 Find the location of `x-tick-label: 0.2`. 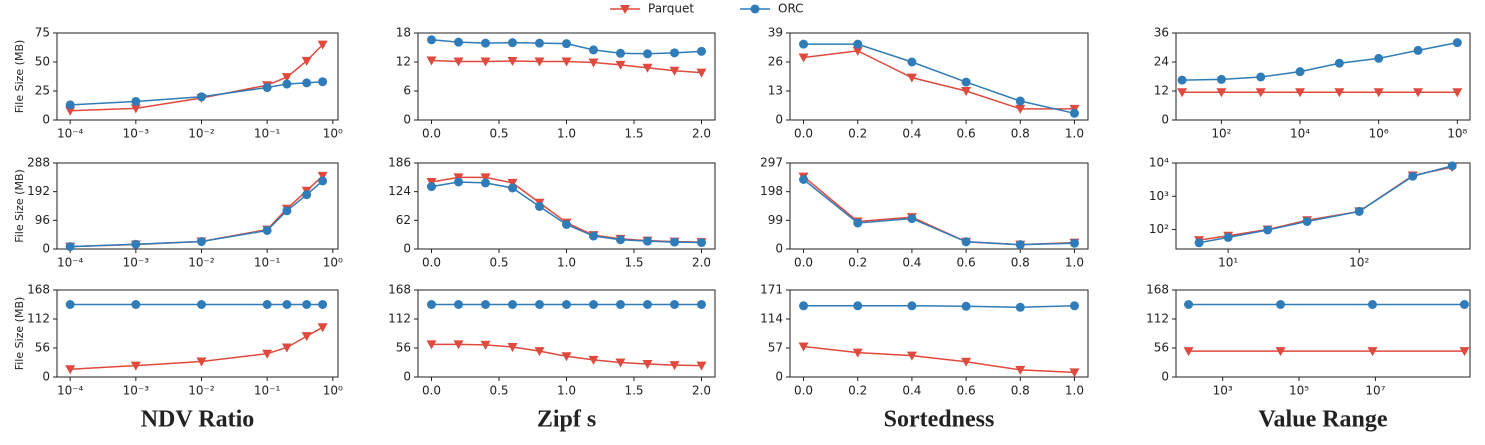

x-tick-label: 0.2 is located at coordinates (857, 134).